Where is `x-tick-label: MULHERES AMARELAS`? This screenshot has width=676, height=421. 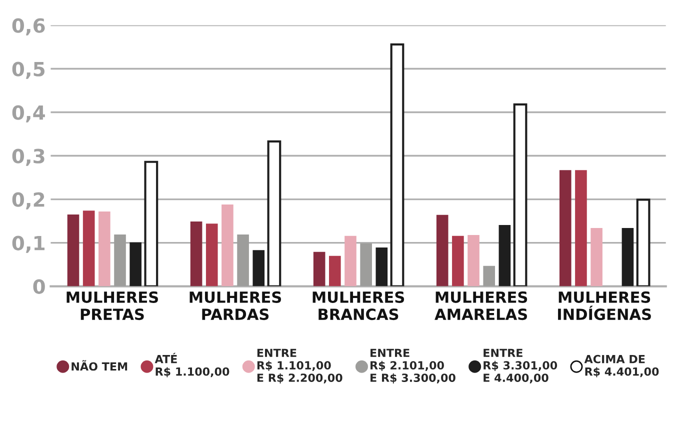 x-tick-label: MULHERES AMARELAS is located at coordinates (481, 305).